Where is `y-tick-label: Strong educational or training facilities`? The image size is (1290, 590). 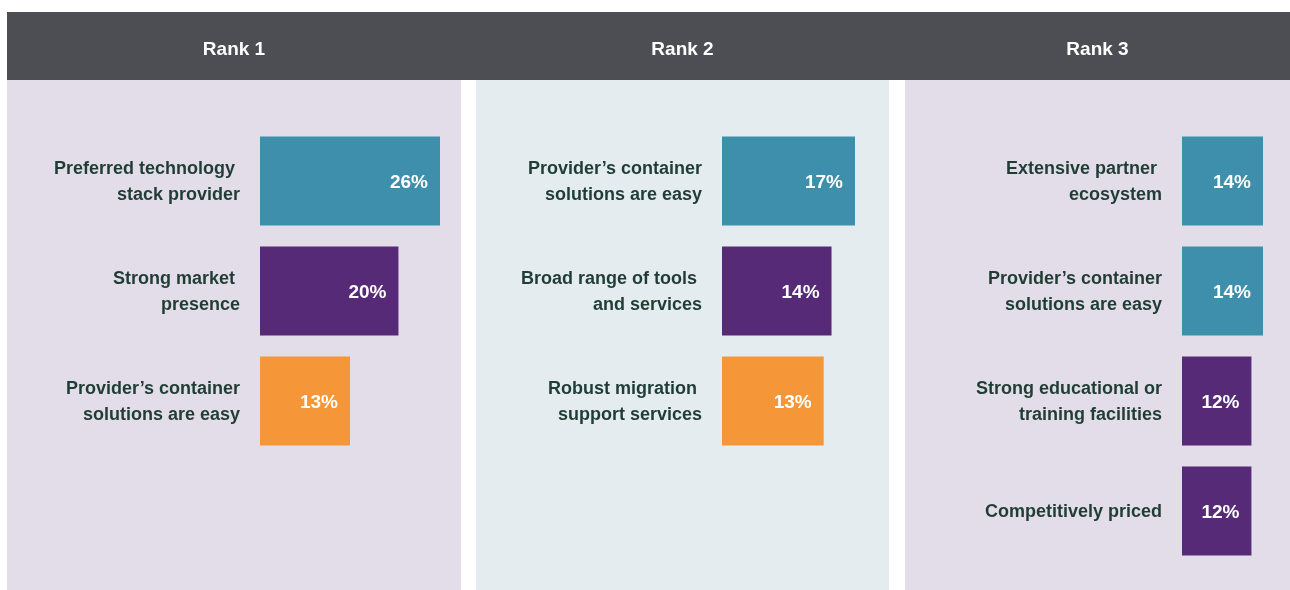
y-tick-label: Strong educational or training facilities is located at coordinates (1068, 401).